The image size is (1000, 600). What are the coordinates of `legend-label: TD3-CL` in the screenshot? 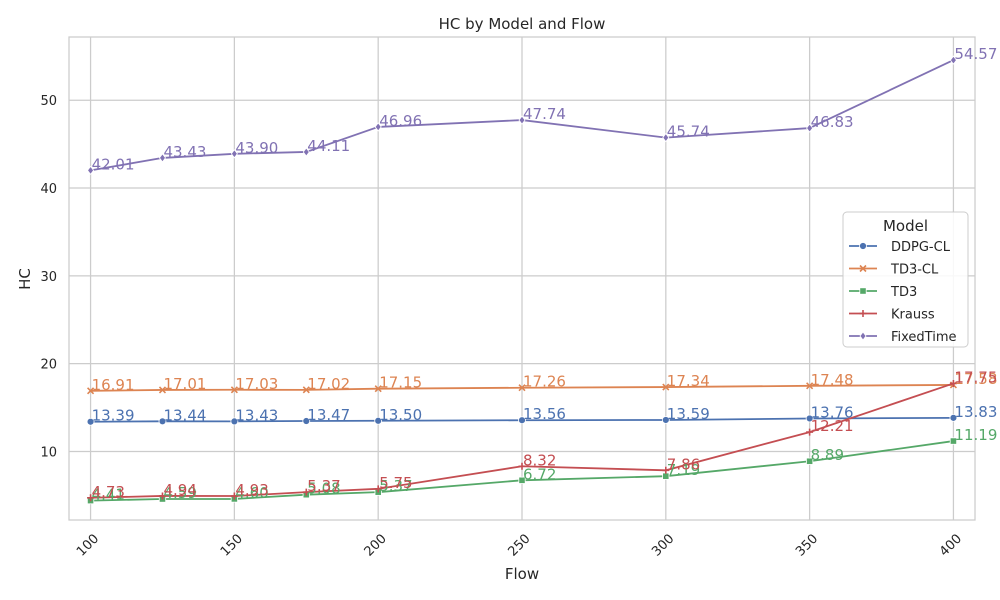 It's located at (914, 270).